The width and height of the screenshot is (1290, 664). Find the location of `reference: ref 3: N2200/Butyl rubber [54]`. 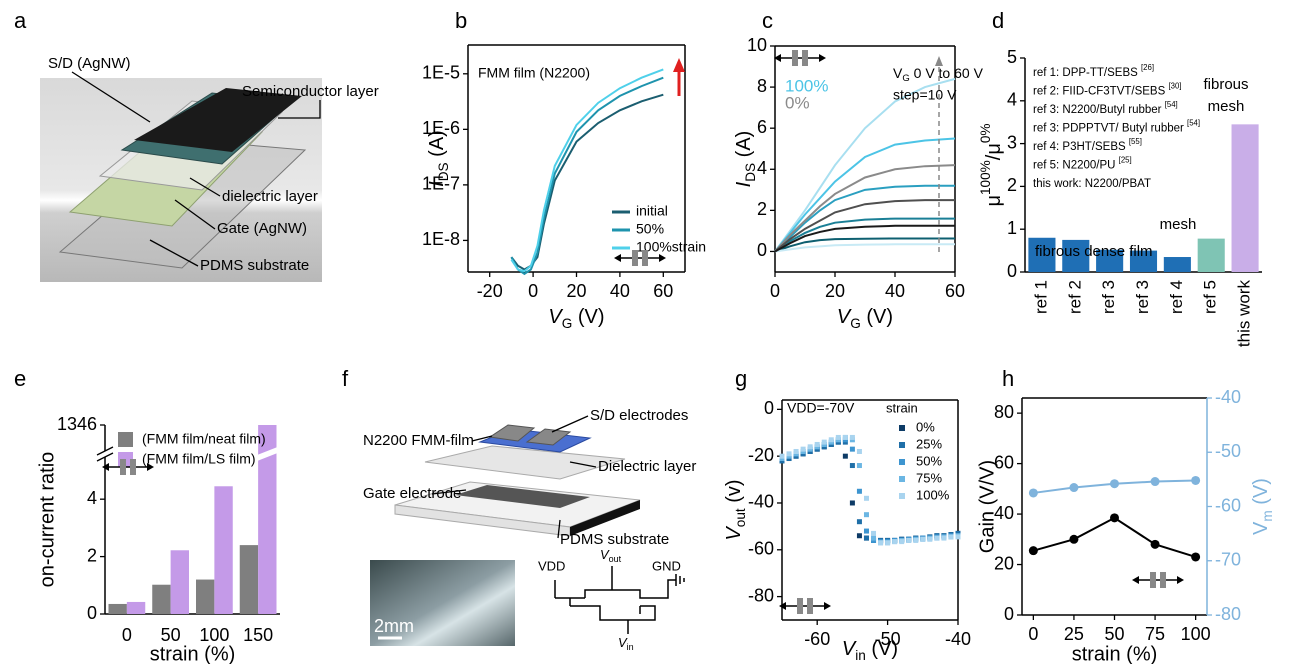

reference: ref 3: N2200/Butyl rubber [54] is located at coordinates (1105, 108).